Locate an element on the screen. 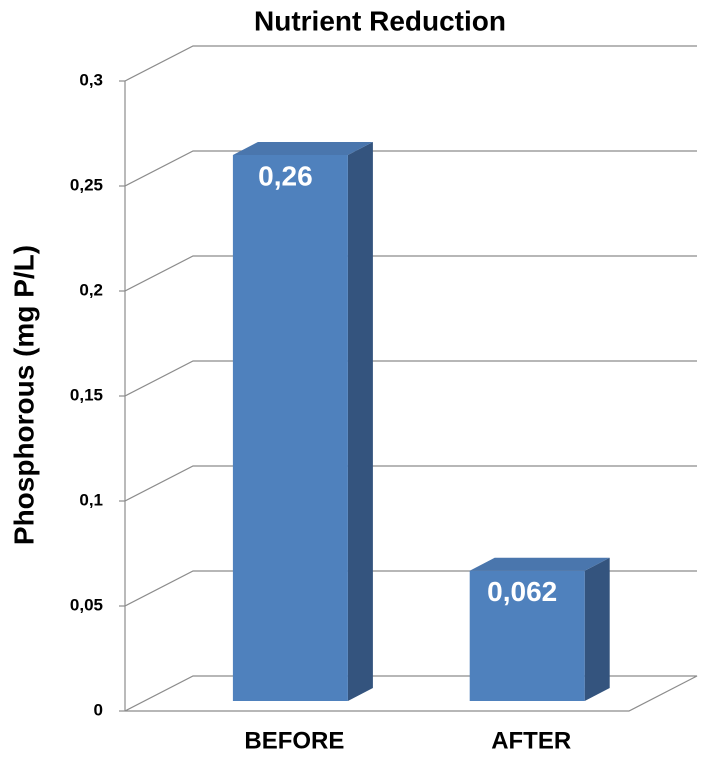 The image size is (704, 760). y-tick-label: 0,15 is located at coordinates (86, 394).